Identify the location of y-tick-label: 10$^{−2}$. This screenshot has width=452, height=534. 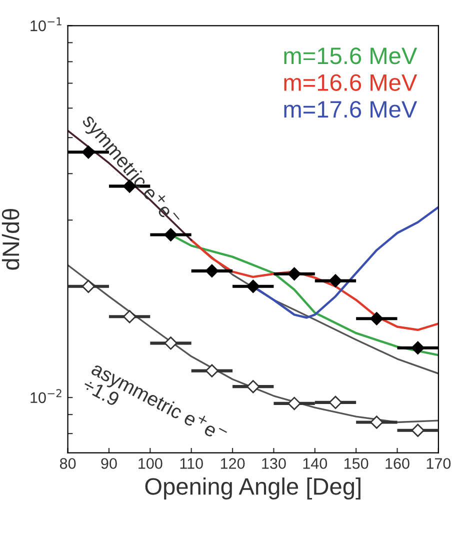
(46, 396).